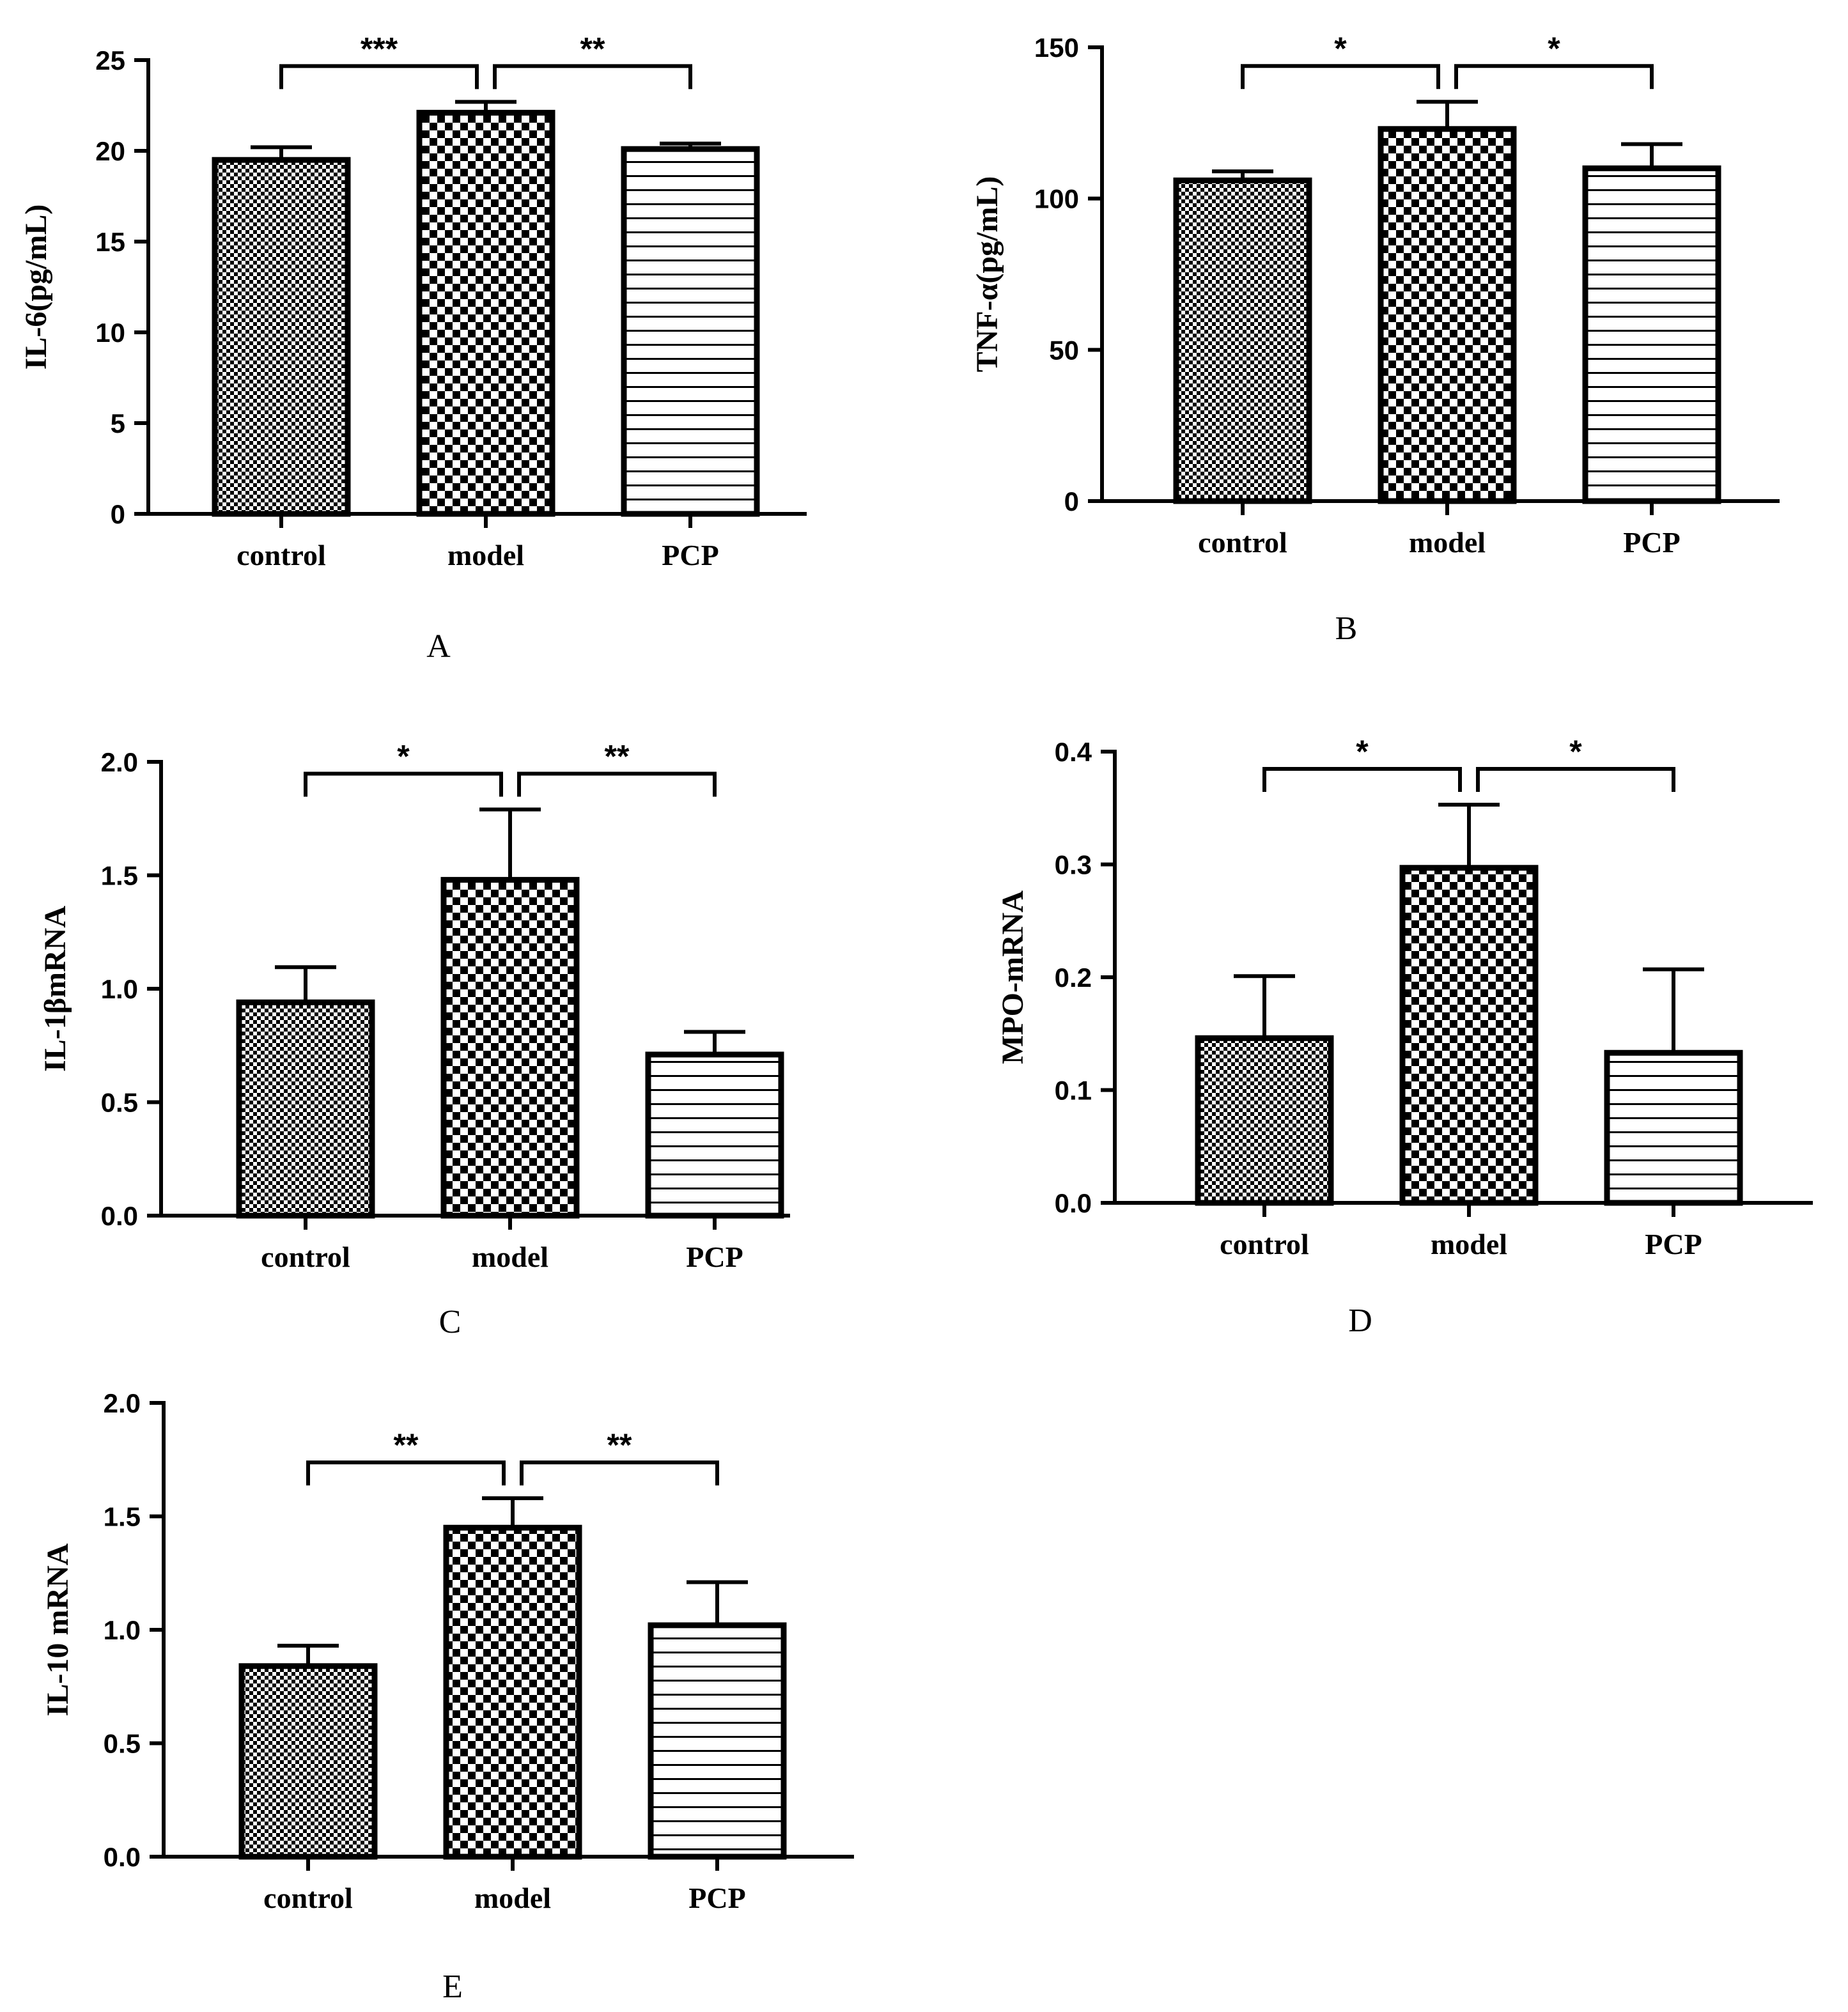  I want to click on panel-letter: E, so click(453, 1987).